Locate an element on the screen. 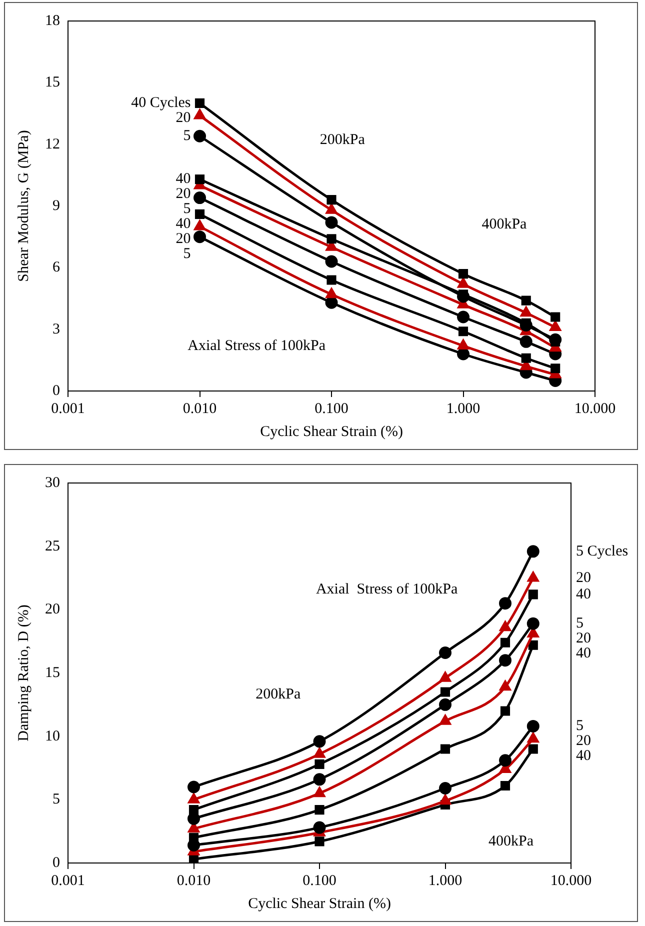 Image resolution: width=645 pixels, height=926 pixels. y-tick-label: 25 is located at coordinates (52, 546).